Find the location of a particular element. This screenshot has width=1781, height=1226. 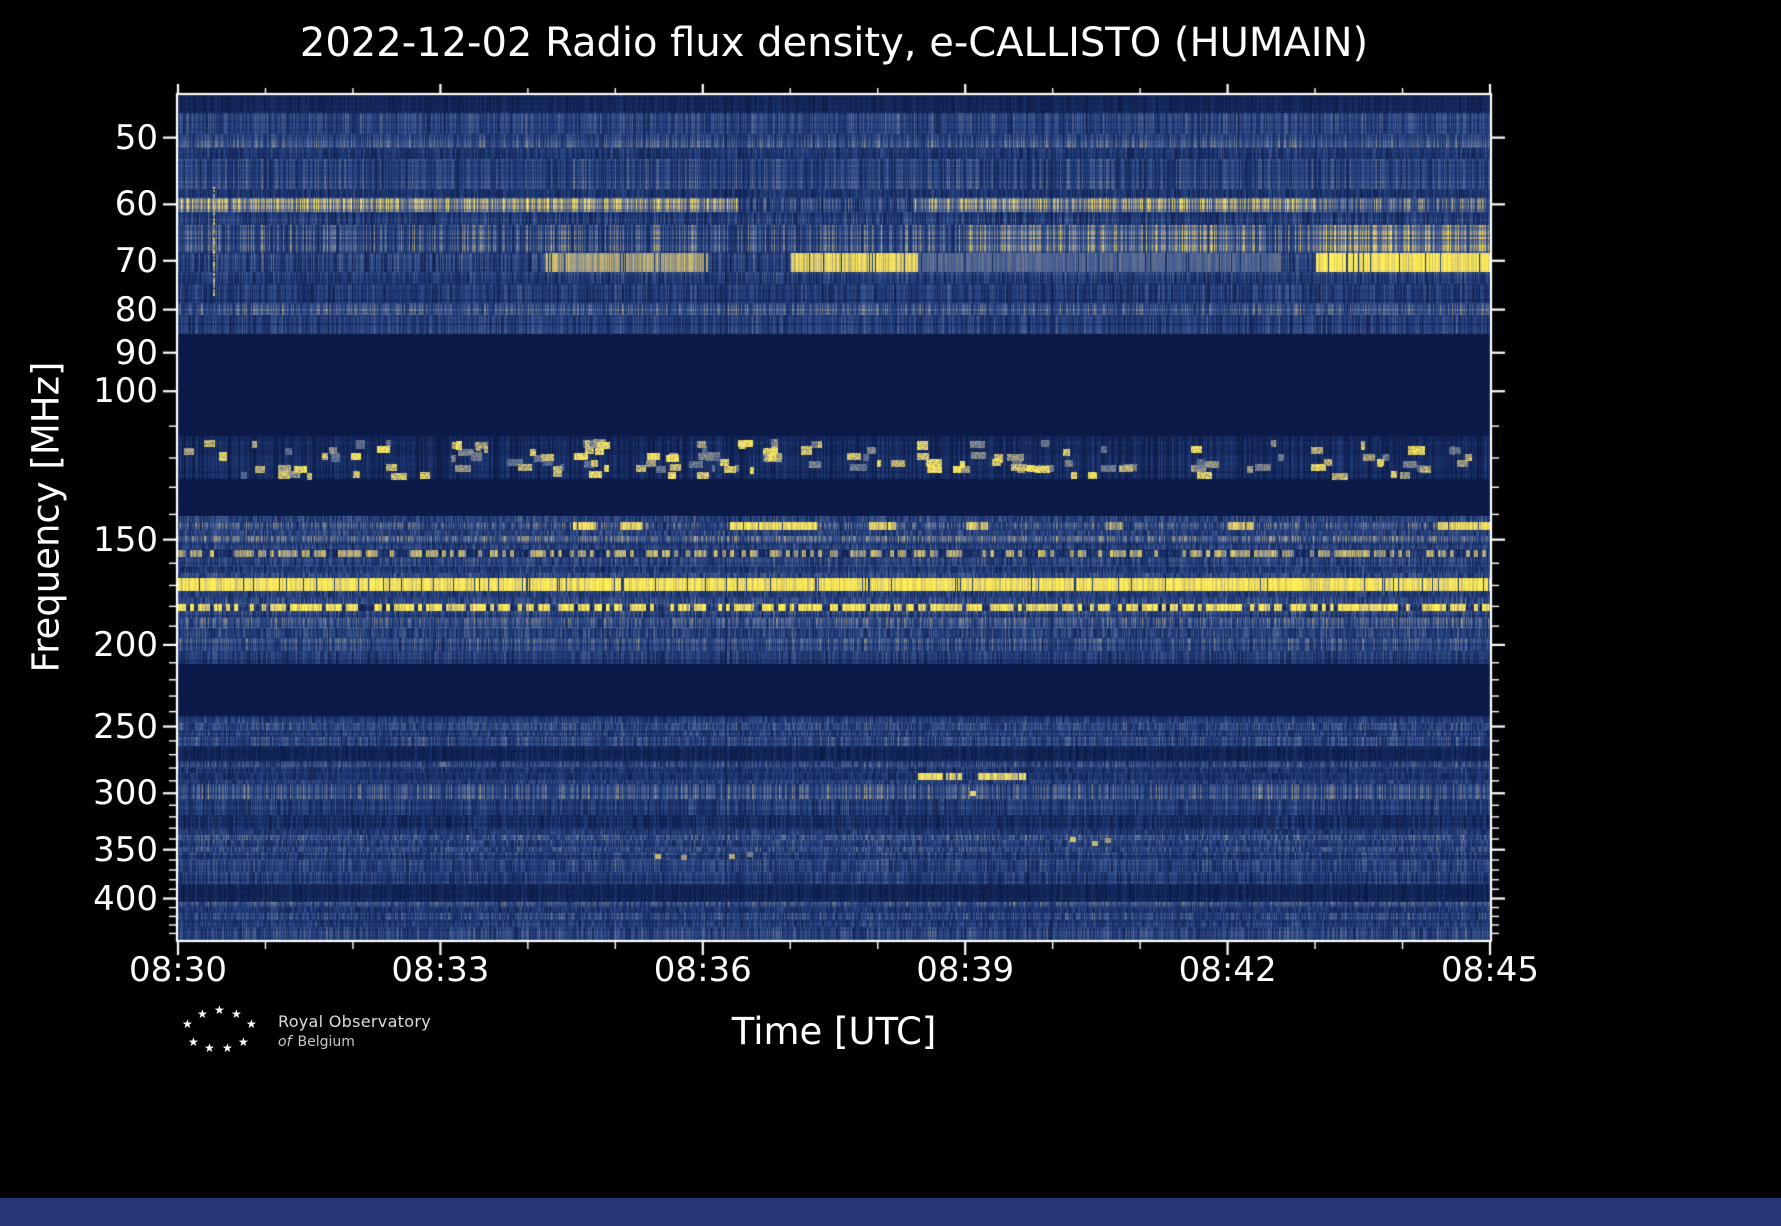

x-tick-label: 08:42 is located at coordinates (1227, 970).